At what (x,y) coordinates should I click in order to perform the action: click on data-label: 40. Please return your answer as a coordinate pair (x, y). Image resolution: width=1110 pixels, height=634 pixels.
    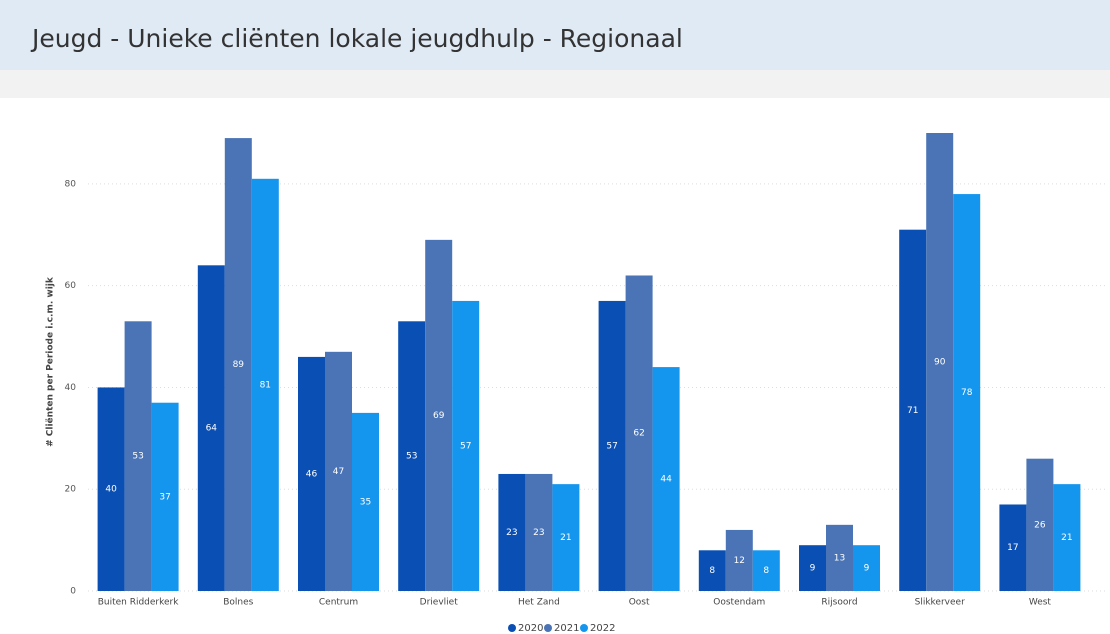
    Looking at the image, I should click on (111, 490).